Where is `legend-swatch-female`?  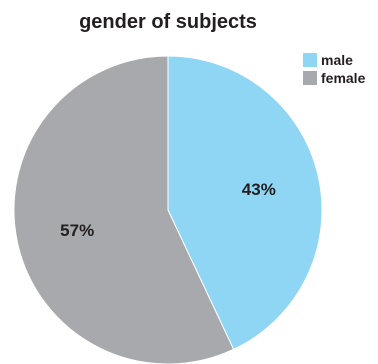
legend-swatch-female is located at coordinates (310, 78).